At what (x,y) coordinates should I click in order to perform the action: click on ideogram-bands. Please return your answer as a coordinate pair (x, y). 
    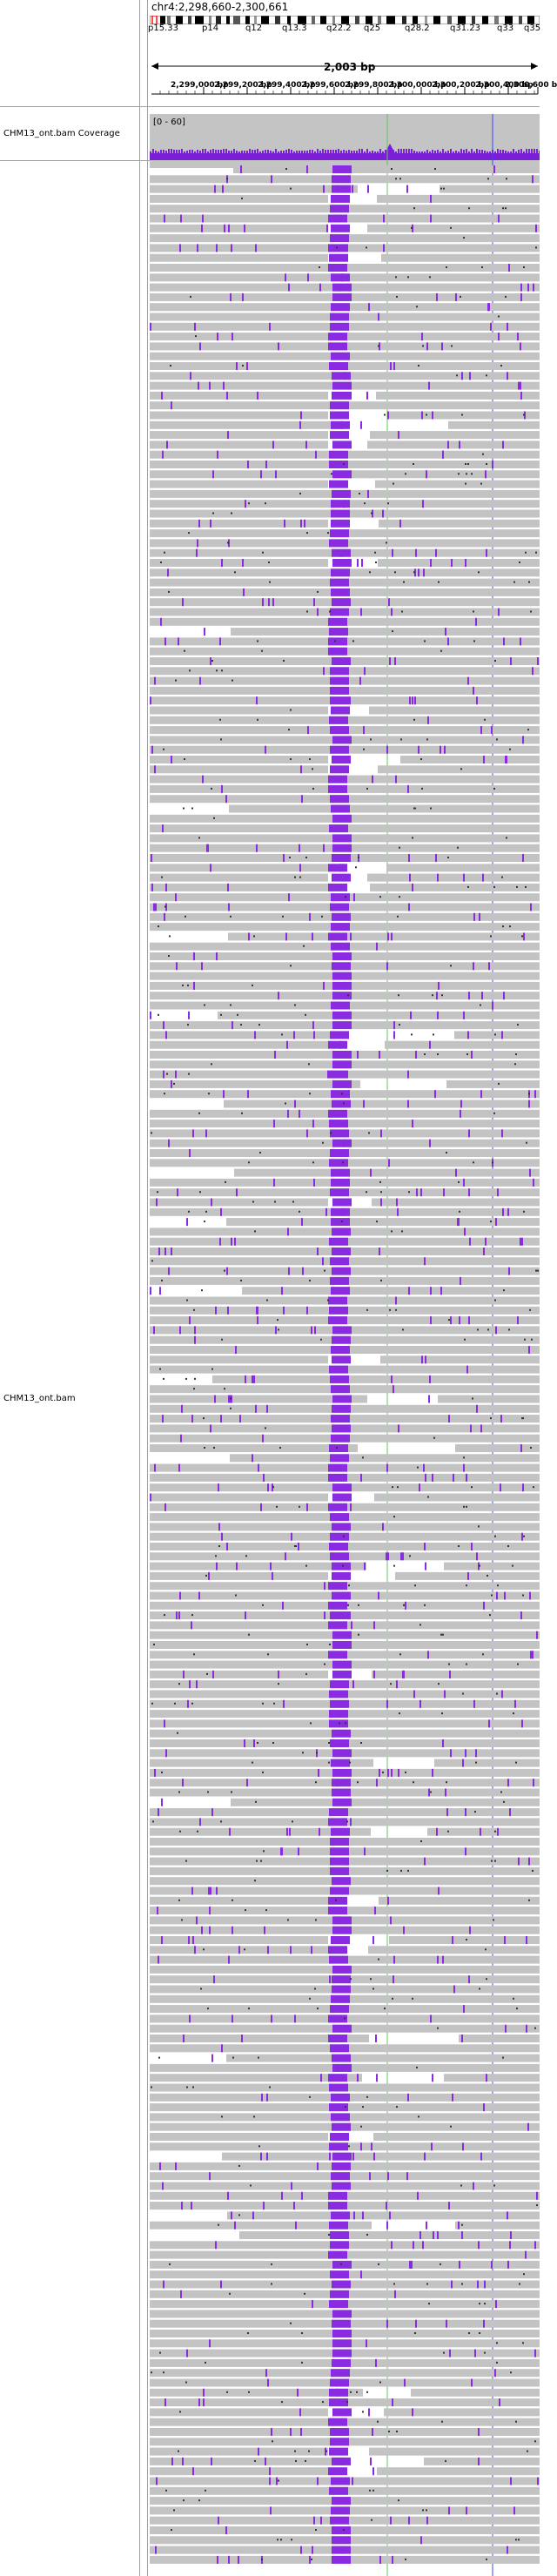
    Looking at the image, I should click on (347, 20).